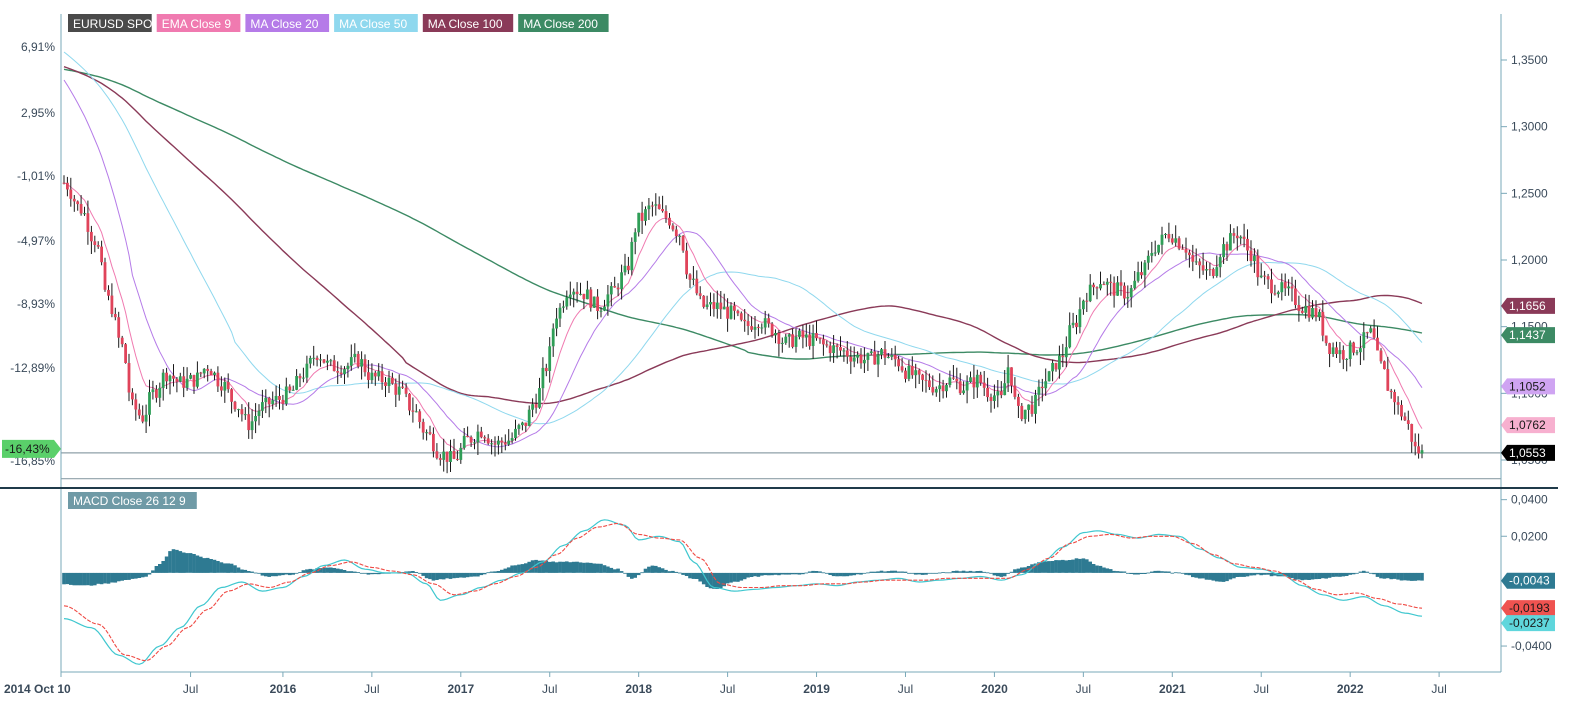 This screenshot has height=705, width=1581. Describe the element at coordinates (1527, 335) in the screenshot. I see `value-tag-label: 1,1437` at that location.